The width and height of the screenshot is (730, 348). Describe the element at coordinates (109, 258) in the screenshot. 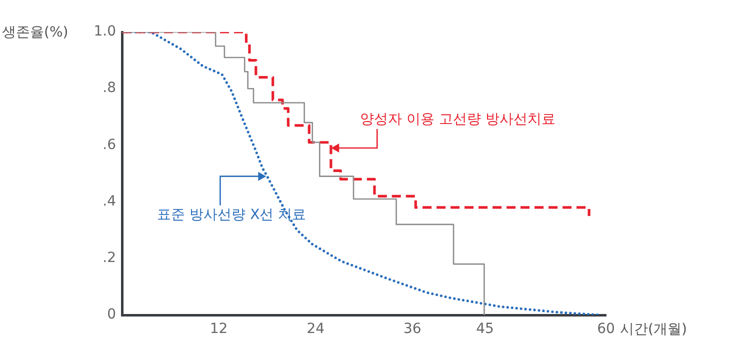

I see `y-tick-label: .2` at that location.